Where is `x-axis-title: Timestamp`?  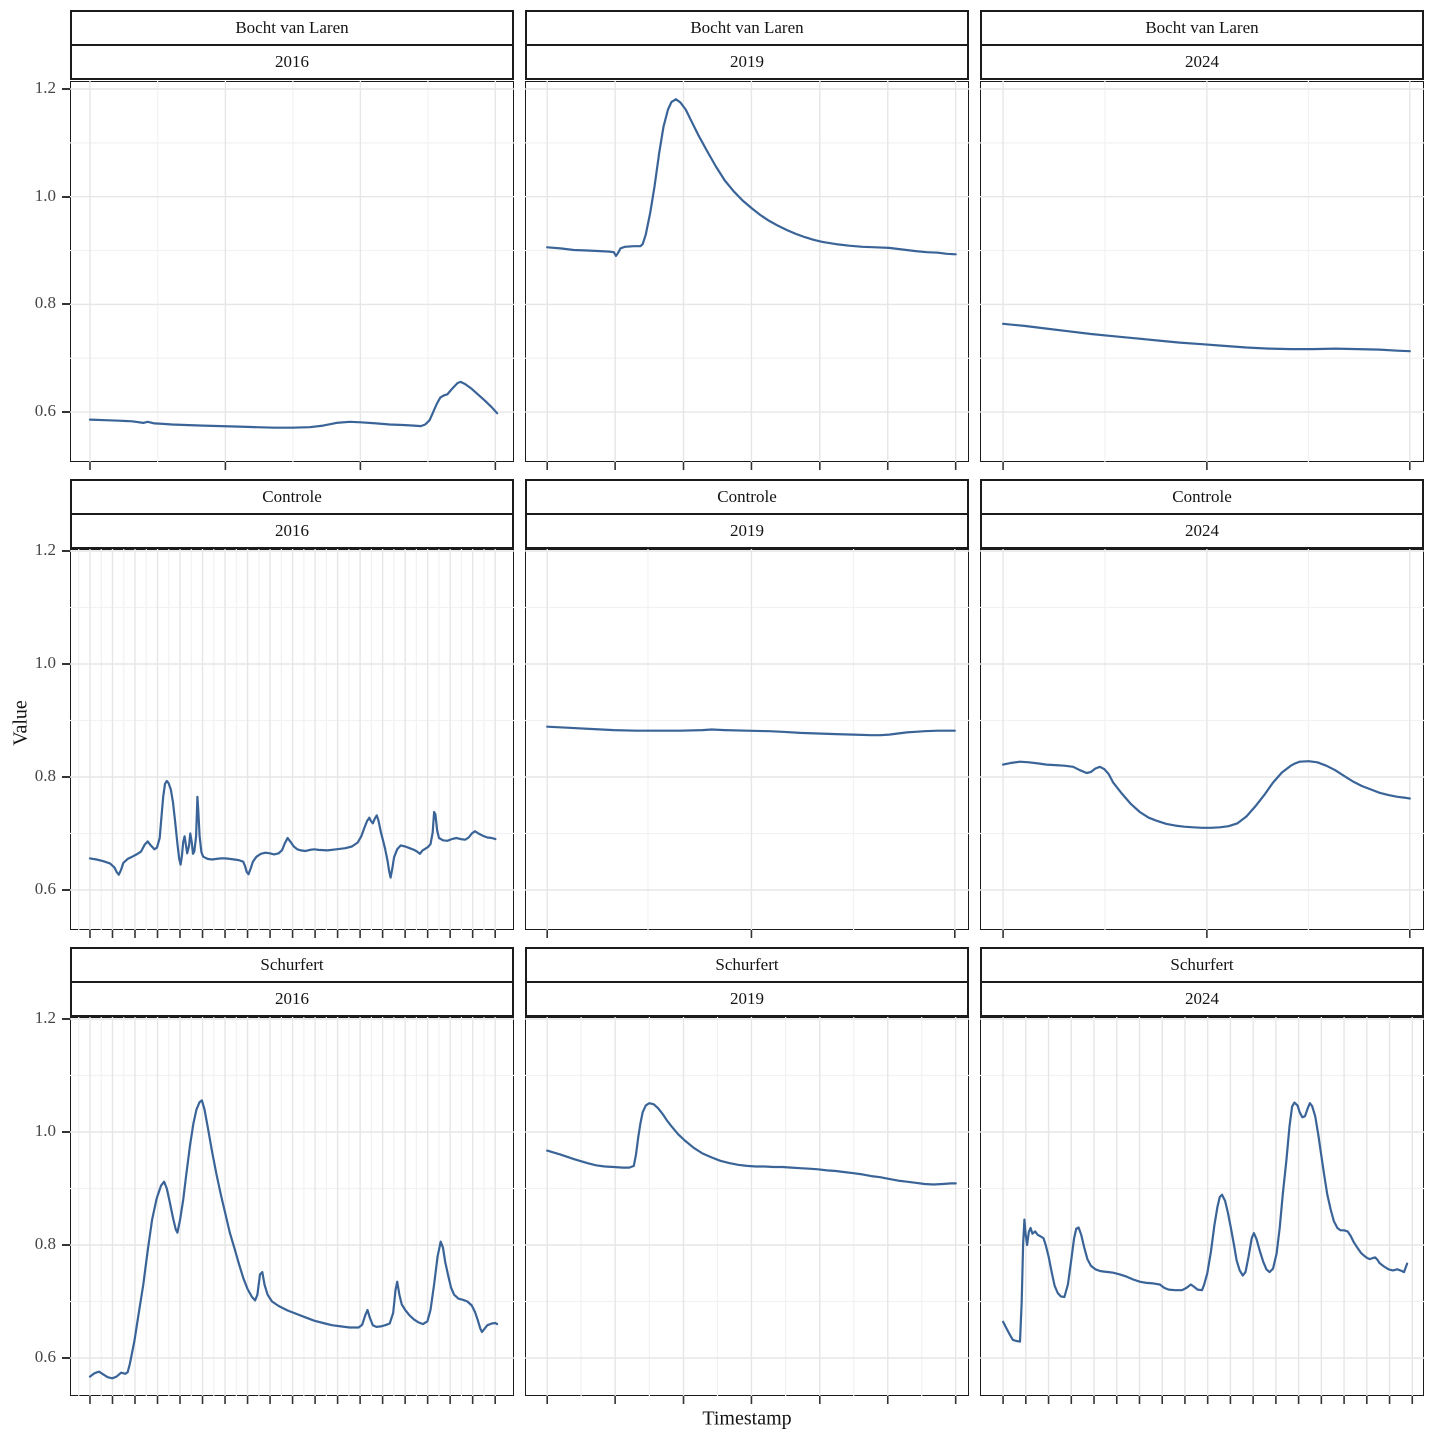 x-axis-title: Timestamp is located at coordinates (747, 1418).